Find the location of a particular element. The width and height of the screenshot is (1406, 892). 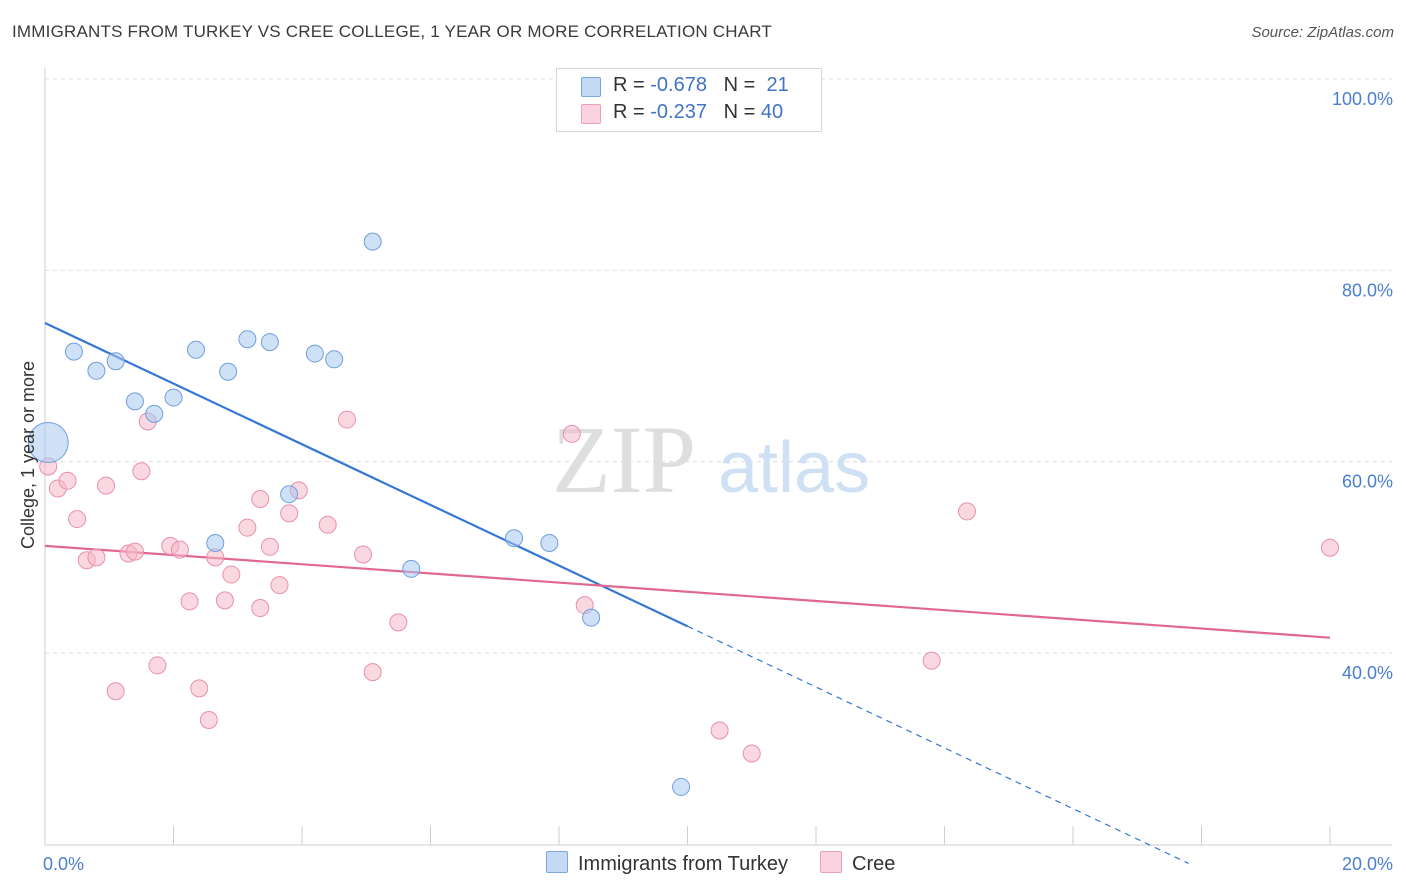

legend-n-cree: 40 is located at coordinates (772, 112).